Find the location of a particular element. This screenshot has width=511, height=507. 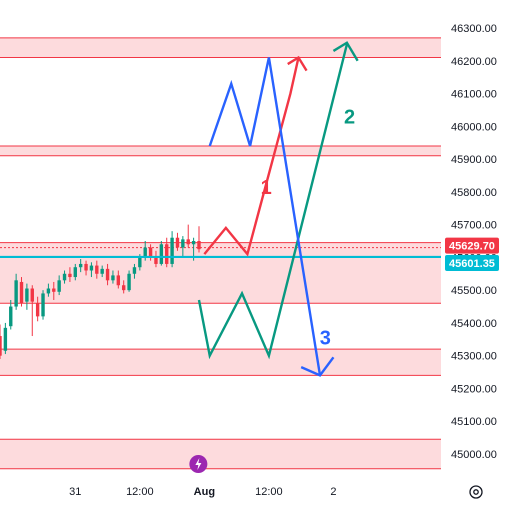

price-tick-label: 45900.00 is located at coordinates (474, 160).